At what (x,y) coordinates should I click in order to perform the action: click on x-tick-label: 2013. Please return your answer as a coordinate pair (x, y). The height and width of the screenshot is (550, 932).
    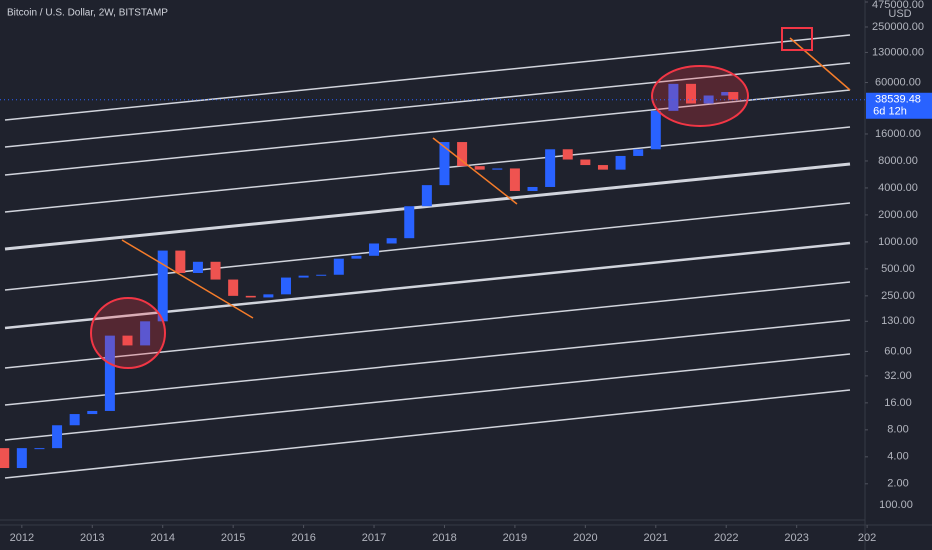
    Looking at the image, I should click on (92, 538).